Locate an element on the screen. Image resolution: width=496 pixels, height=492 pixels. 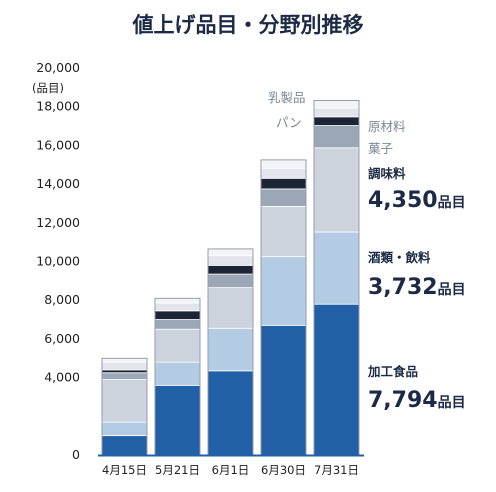
processed-food-count: 7,794品目 is located at coordinates (417, 400).